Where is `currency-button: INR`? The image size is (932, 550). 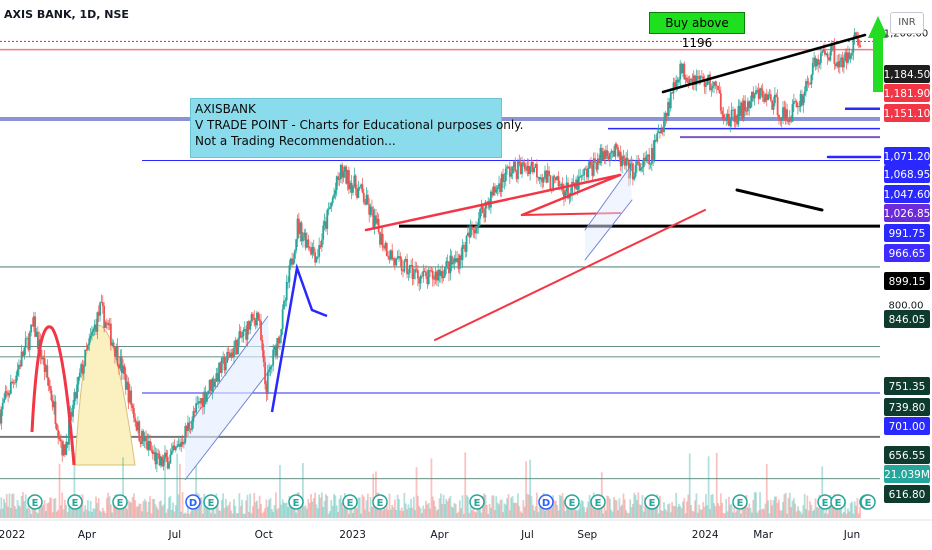 currency-button: INR is located at coordinates (907, 23).